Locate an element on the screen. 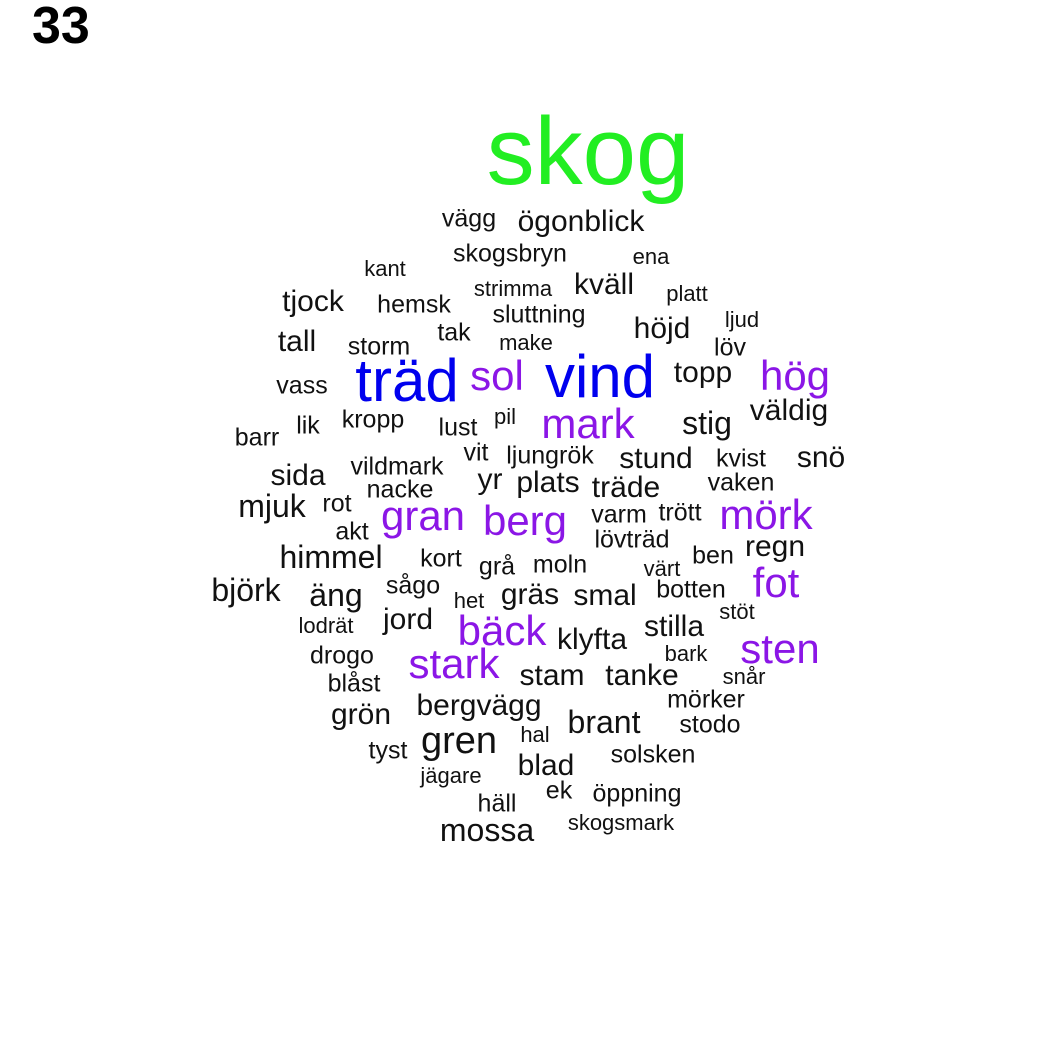 The width and height of the screenshot is (1050, 1050). word-vägg: vägg is located at coordinates (469, 218).